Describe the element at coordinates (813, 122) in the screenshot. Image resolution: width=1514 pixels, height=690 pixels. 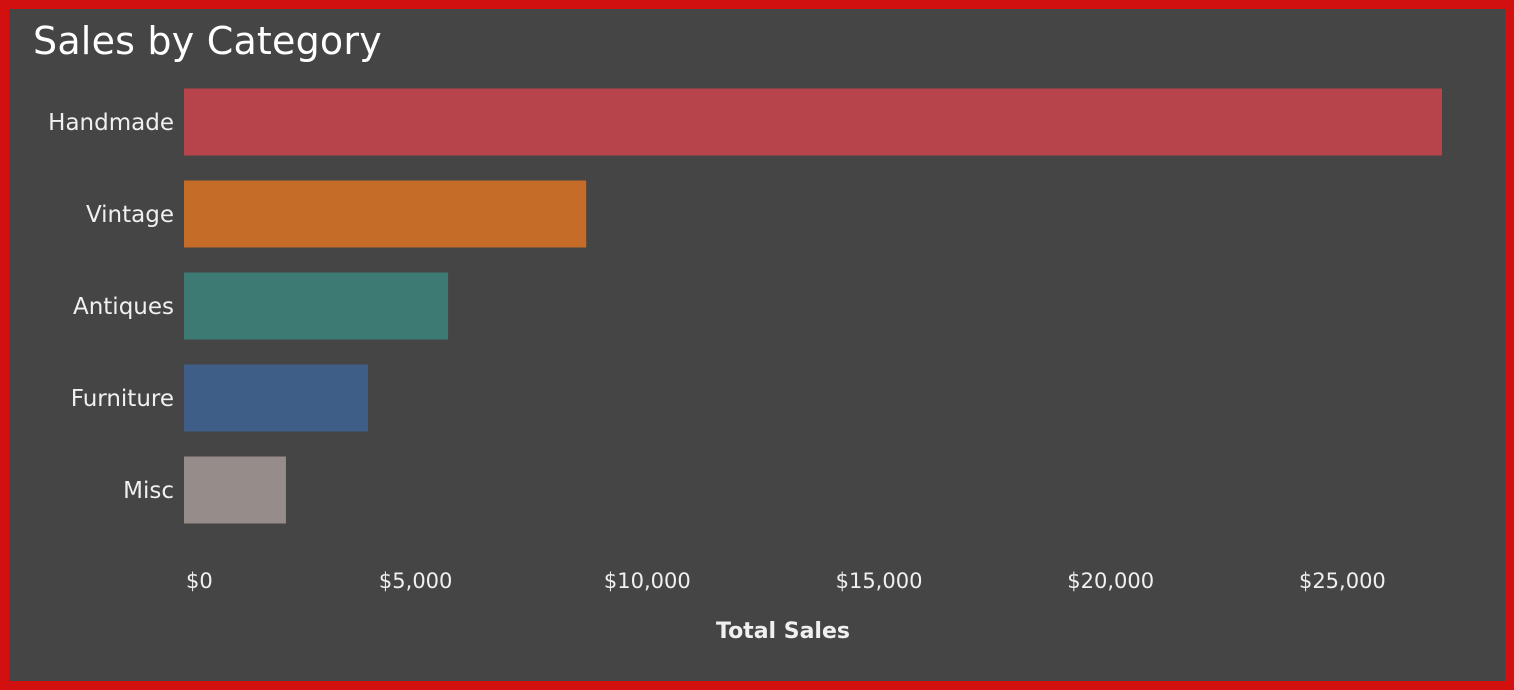
I see `bar-handmade` at that location.